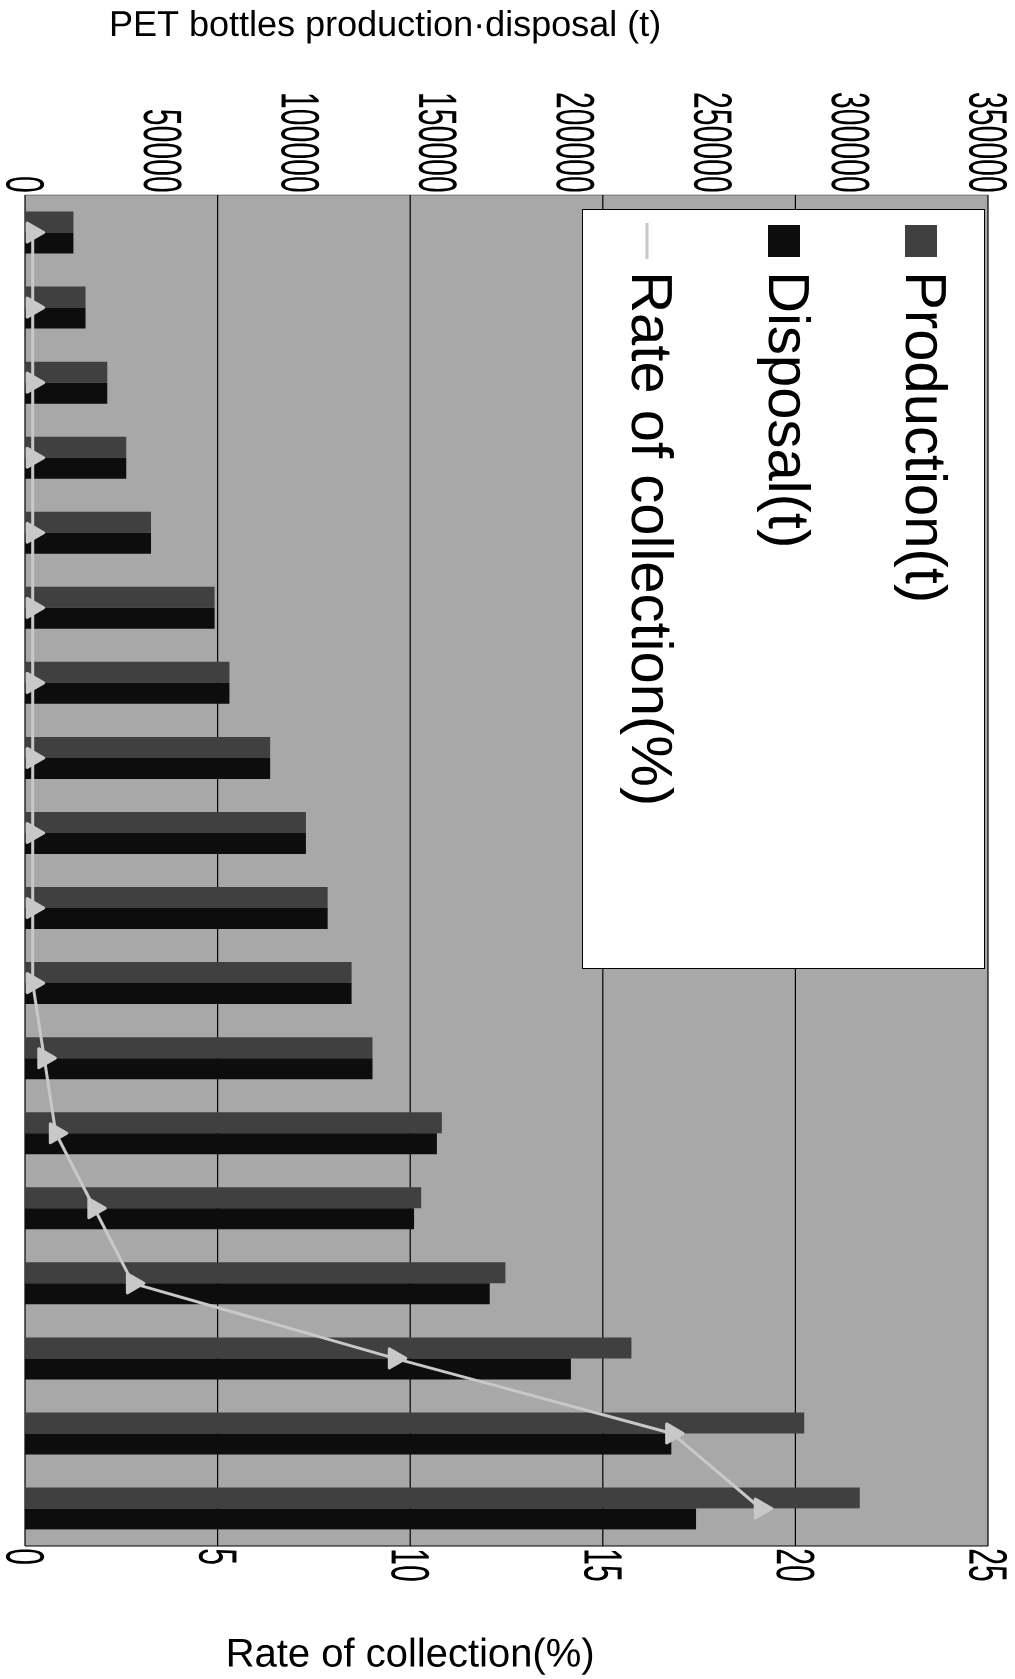 The height and width of the screenshot is (1679, 1015). What do you see at coordinates (988, 142) in the screenshot?
I see `x2-tick-label: 350000` at bounding box center [988, 142].